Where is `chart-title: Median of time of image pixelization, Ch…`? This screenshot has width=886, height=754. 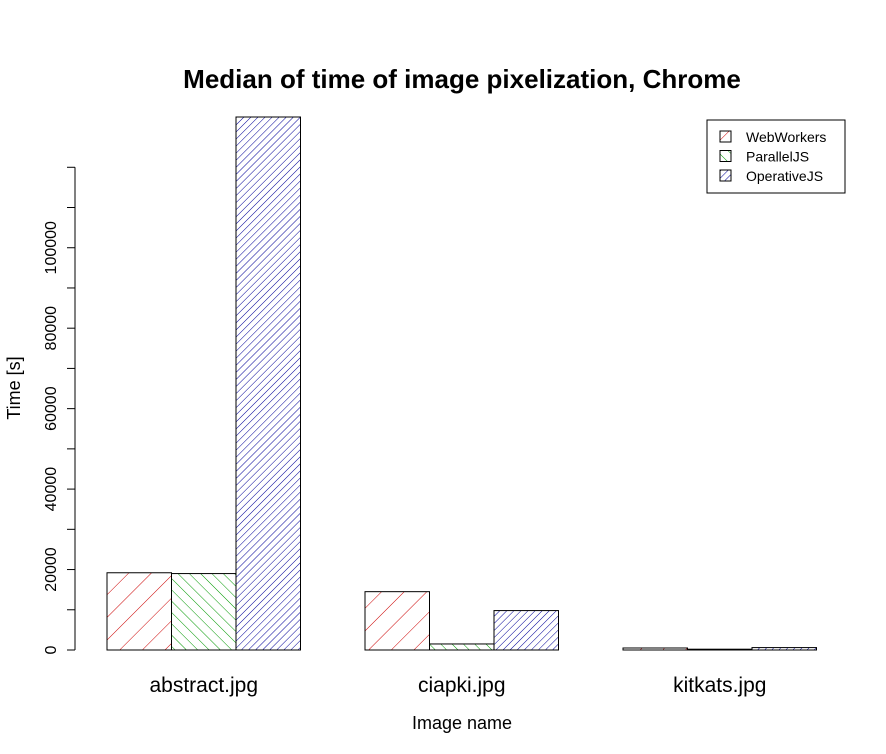
chart-title: Median of time of image pixelization, Ch… is located at coordinates (462, 79).